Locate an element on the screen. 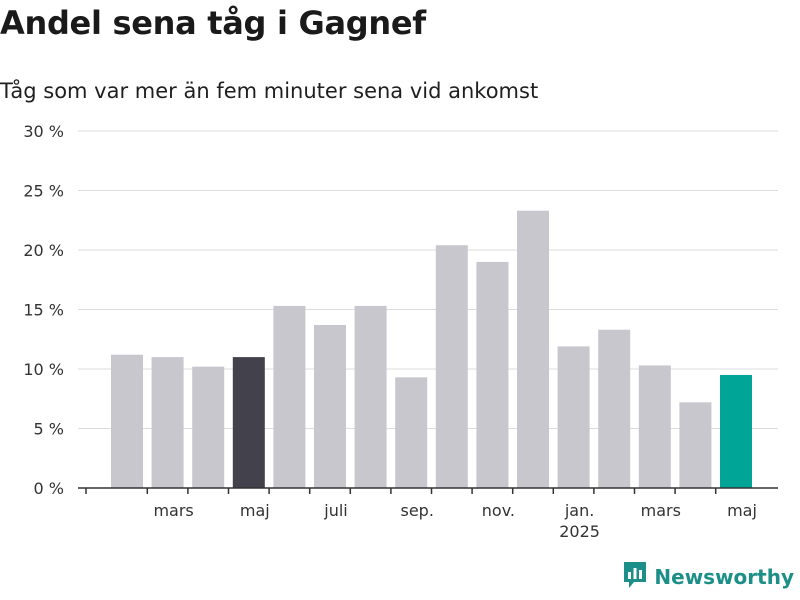 This screenshot has width=800, height=600. y-tick-label: 5 % is located at coordinates (49, 429).